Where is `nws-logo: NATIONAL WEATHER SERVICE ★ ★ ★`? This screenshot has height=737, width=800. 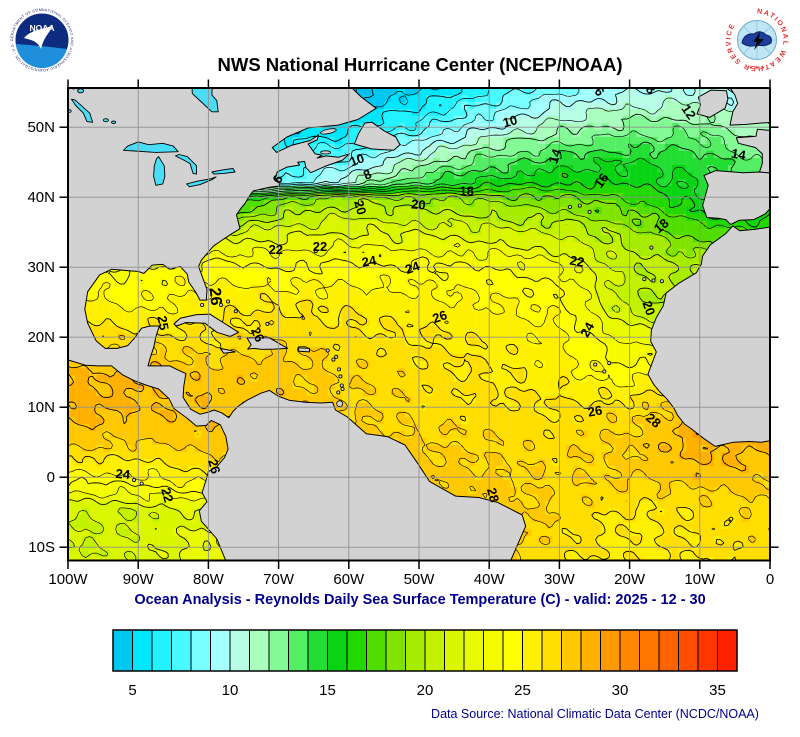
nws-logo: NATIONAL WEATHER SERVICE ★ ★ ★ is located at coordinates (757, 40).